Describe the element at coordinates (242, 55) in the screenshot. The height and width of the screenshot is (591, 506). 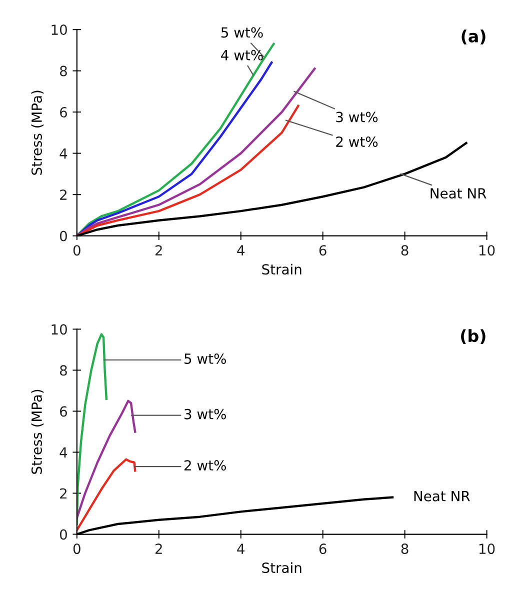
I see `series-label: 4 wt%` at that location.